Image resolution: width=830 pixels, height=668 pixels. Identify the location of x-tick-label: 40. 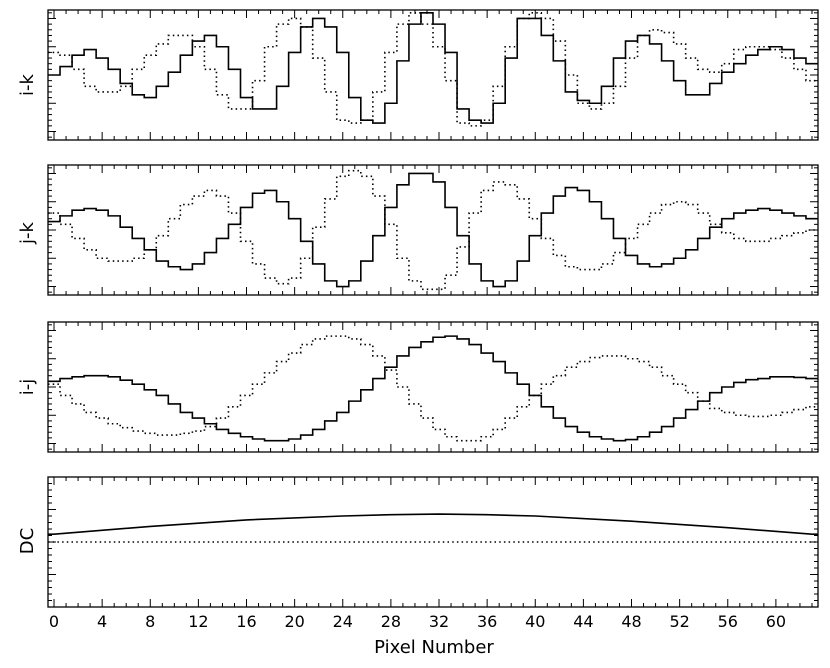
(535, 621).